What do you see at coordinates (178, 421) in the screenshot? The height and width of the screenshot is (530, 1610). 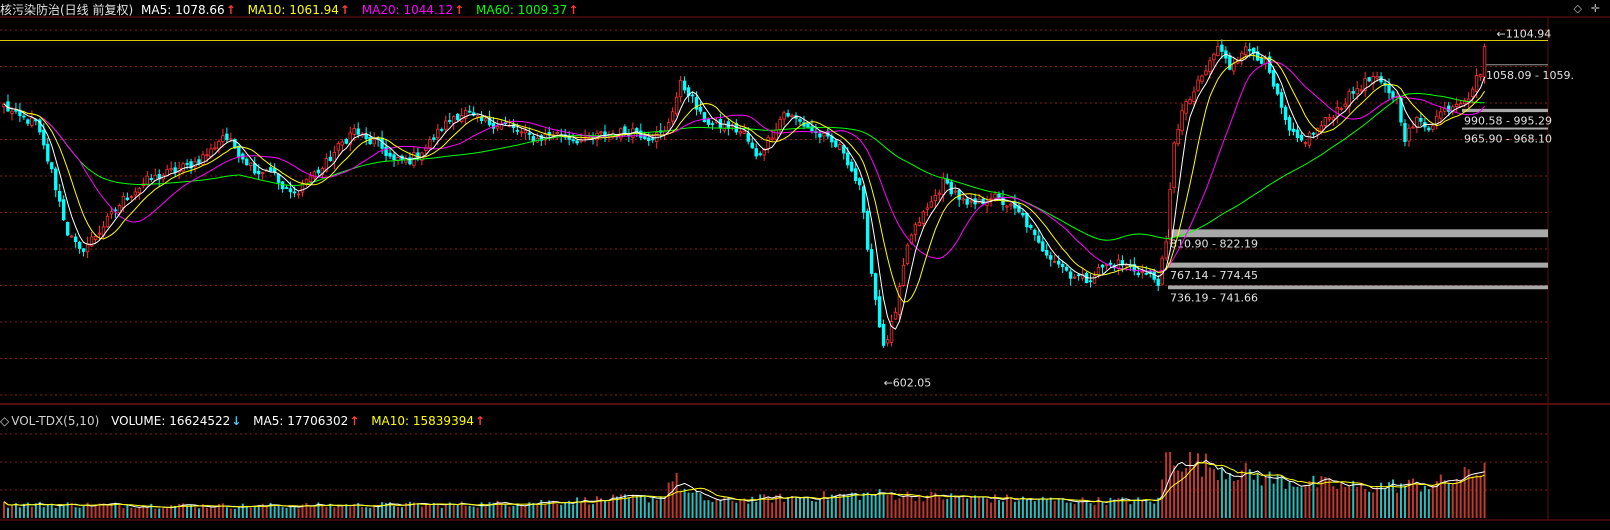 I see `volume-legend: VOLUME: 16624522↓` at bounding box center [178, 421].